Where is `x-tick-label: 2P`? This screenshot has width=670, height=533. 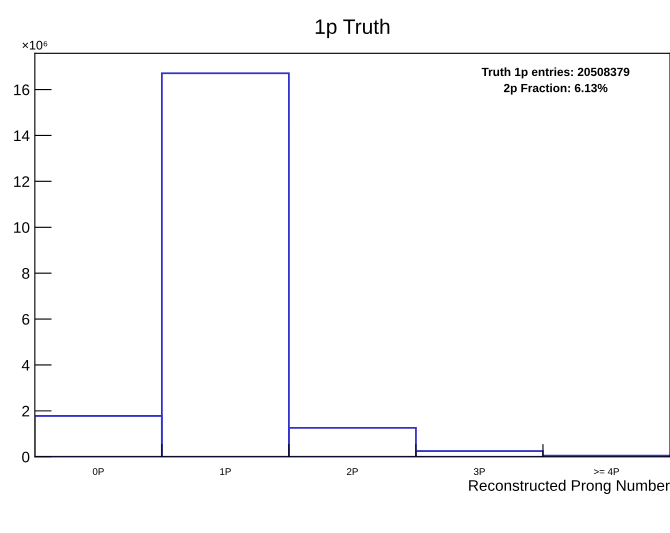 x-tick-label: 2P is located at coordinates (352, 471).